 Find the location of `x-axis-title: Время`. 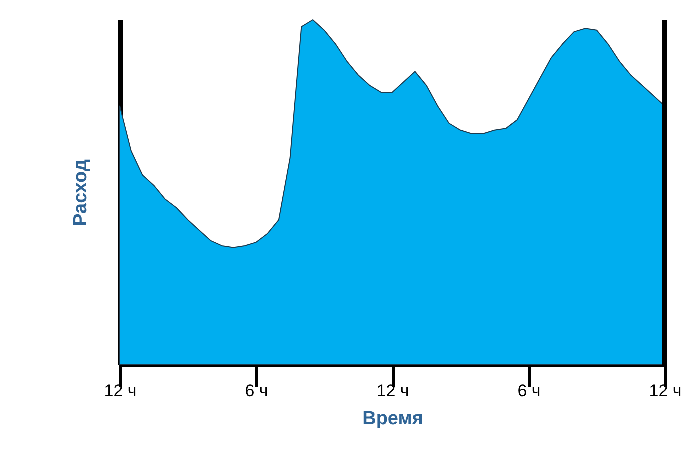

x-axis-title: Время is located at coordinates (393, 419).